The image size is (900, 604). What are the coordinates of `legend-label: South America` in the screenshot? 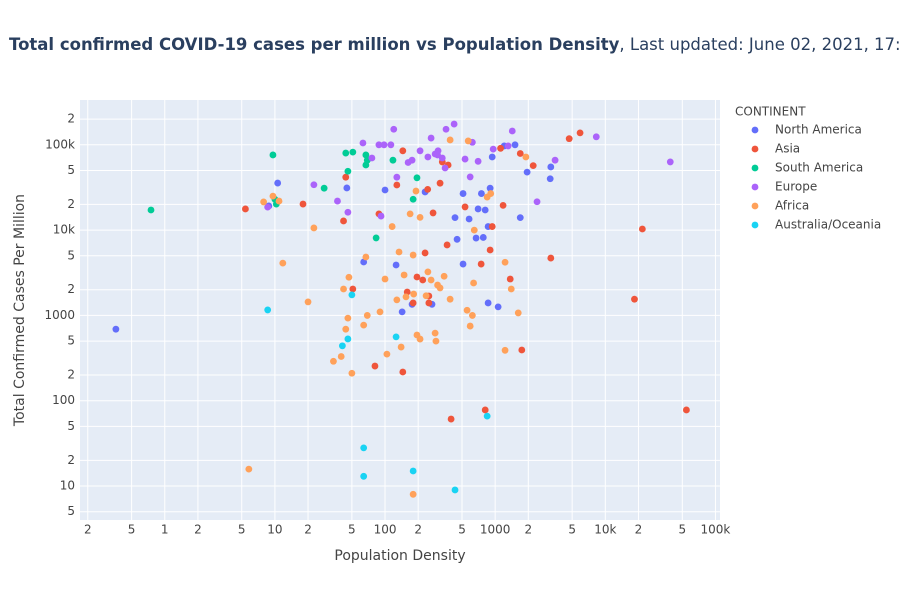 It's located at (819, 168).